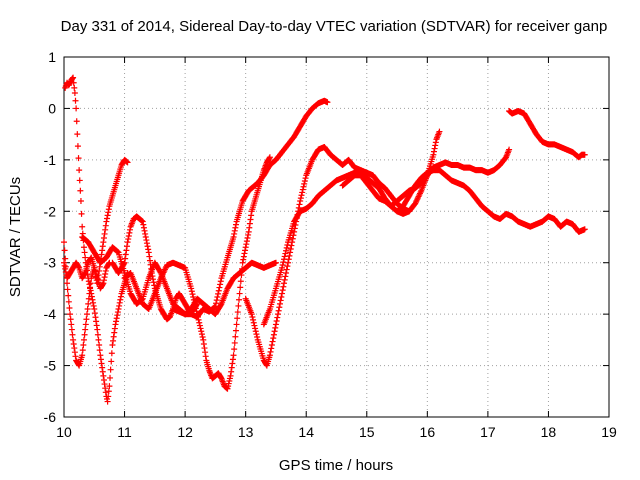 This screenshot has width=640, height=480. What do you see at coordinates (50, 263) in the screenshot?
I see `y-tick-label: -3` at bounding box center [50, 263].